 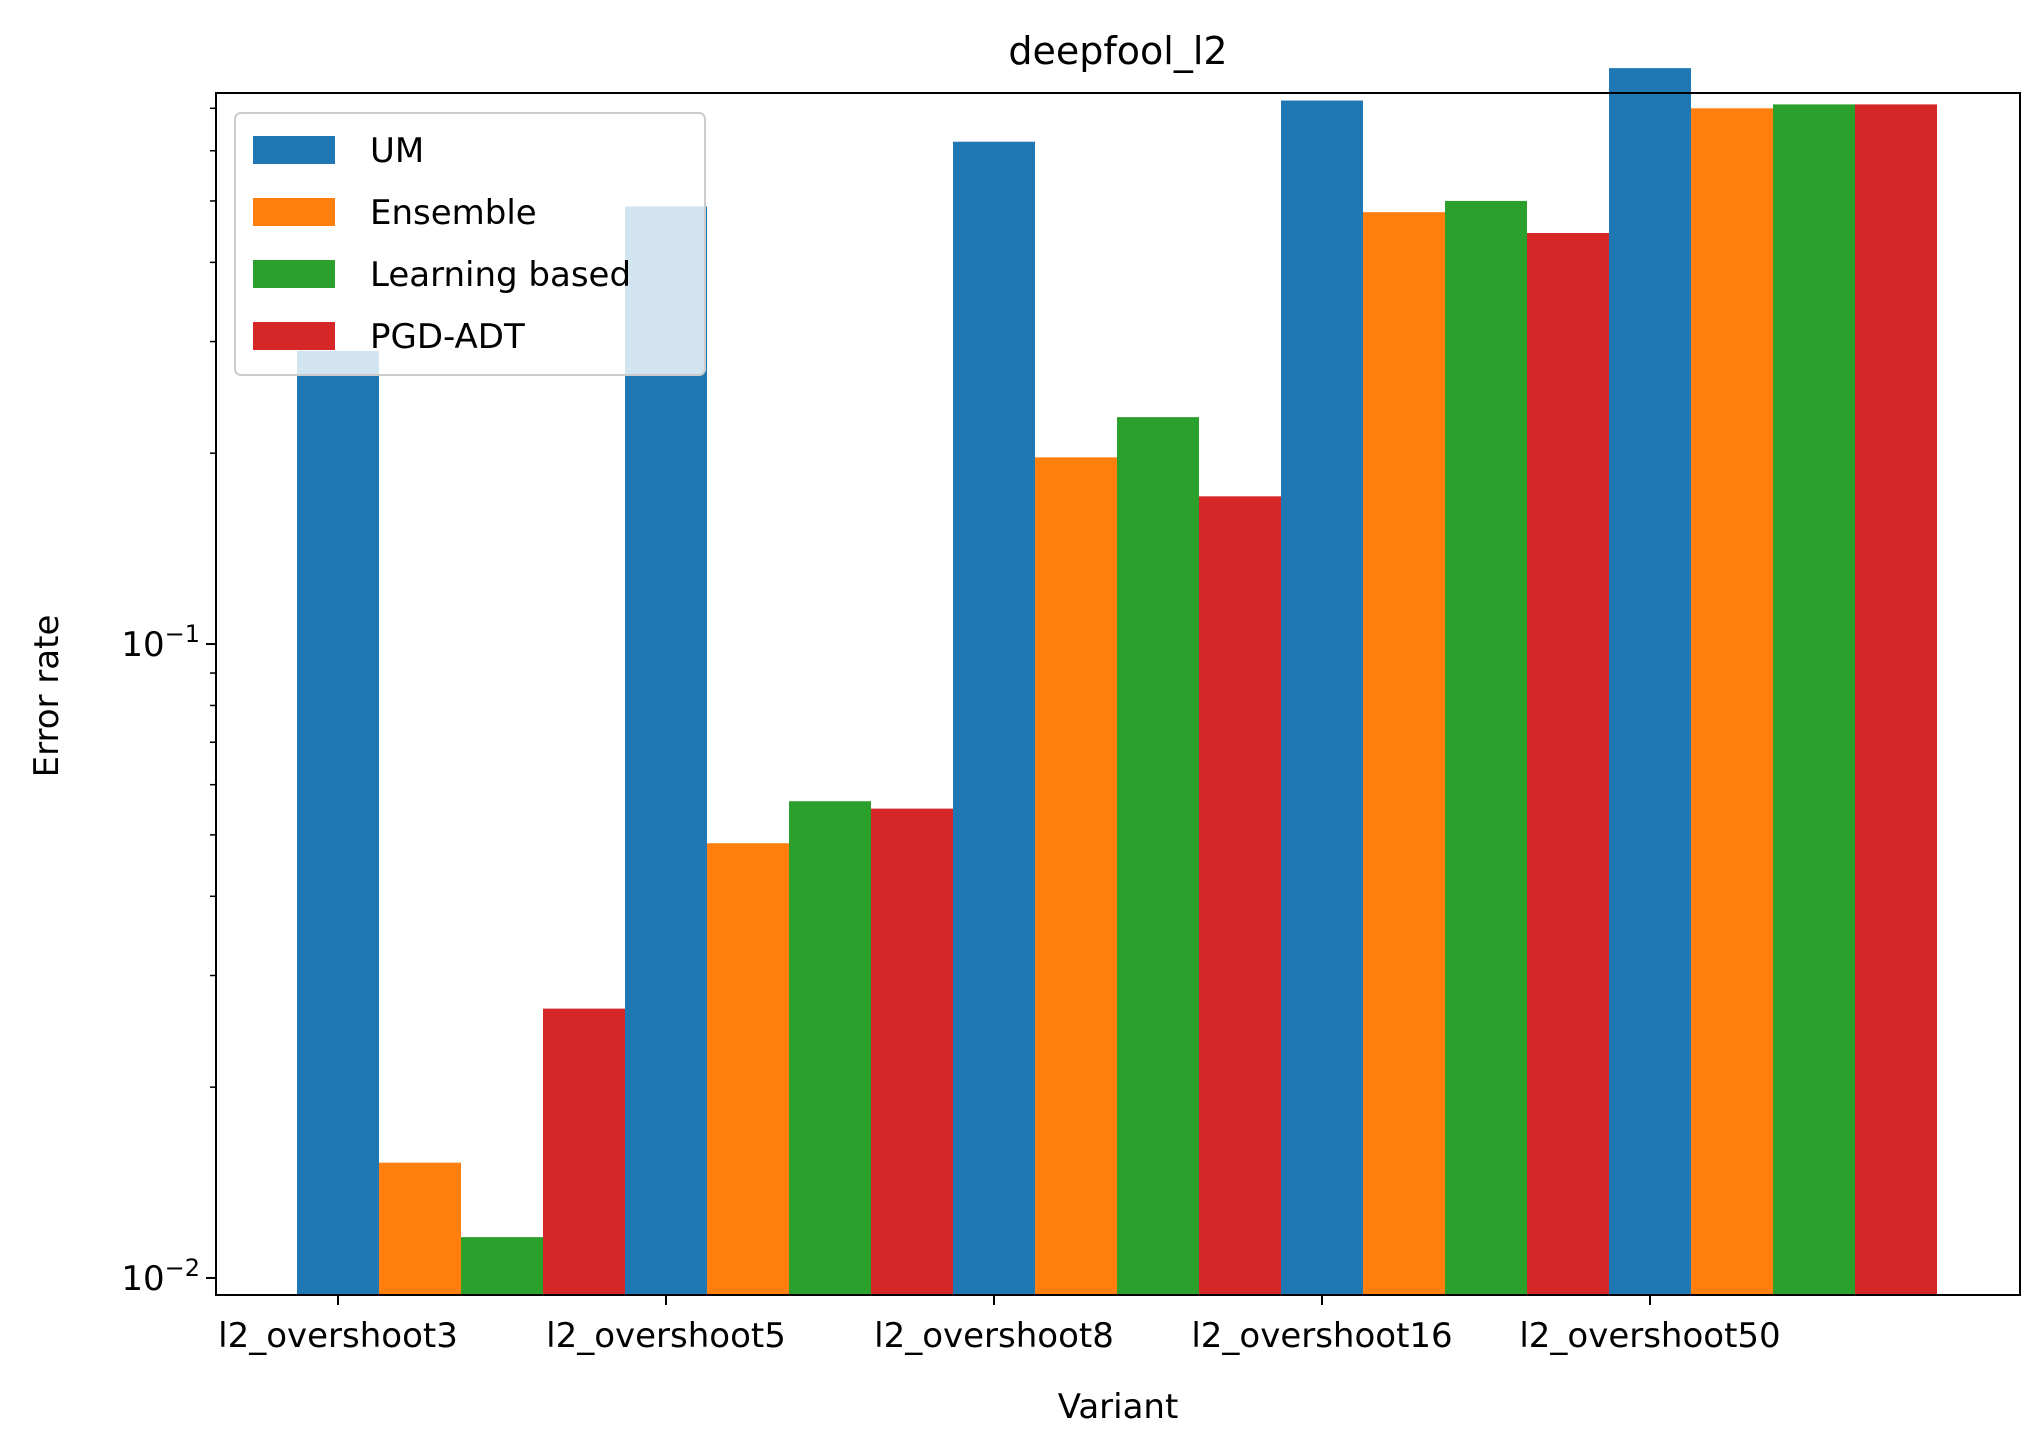 What do you see at coordinates (1404, 753) in the screenshot?
I see `bar-ensemble-l2_overshoot16` at bounding box center [1404, 753].